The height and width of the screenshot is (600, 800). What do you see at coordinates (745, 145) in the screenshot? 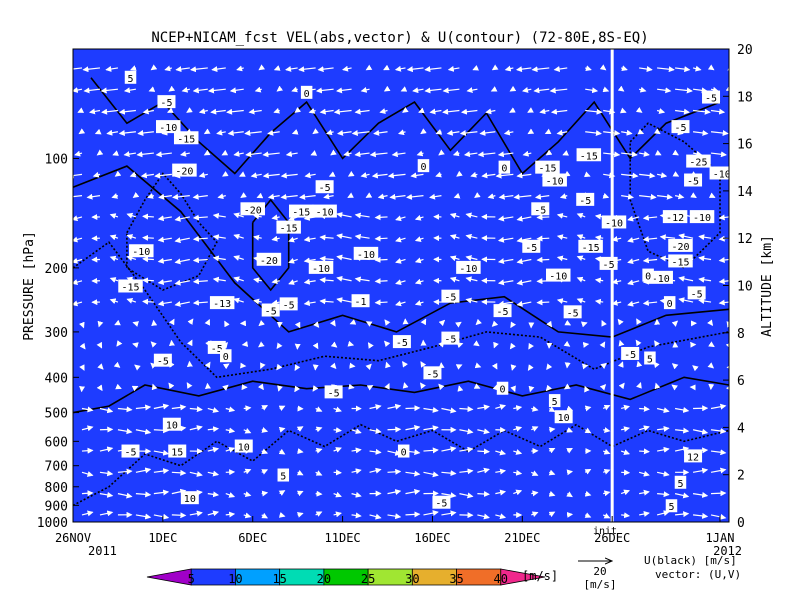
I see `altitude-tick-label: 16` at bounding box center [745, 145].